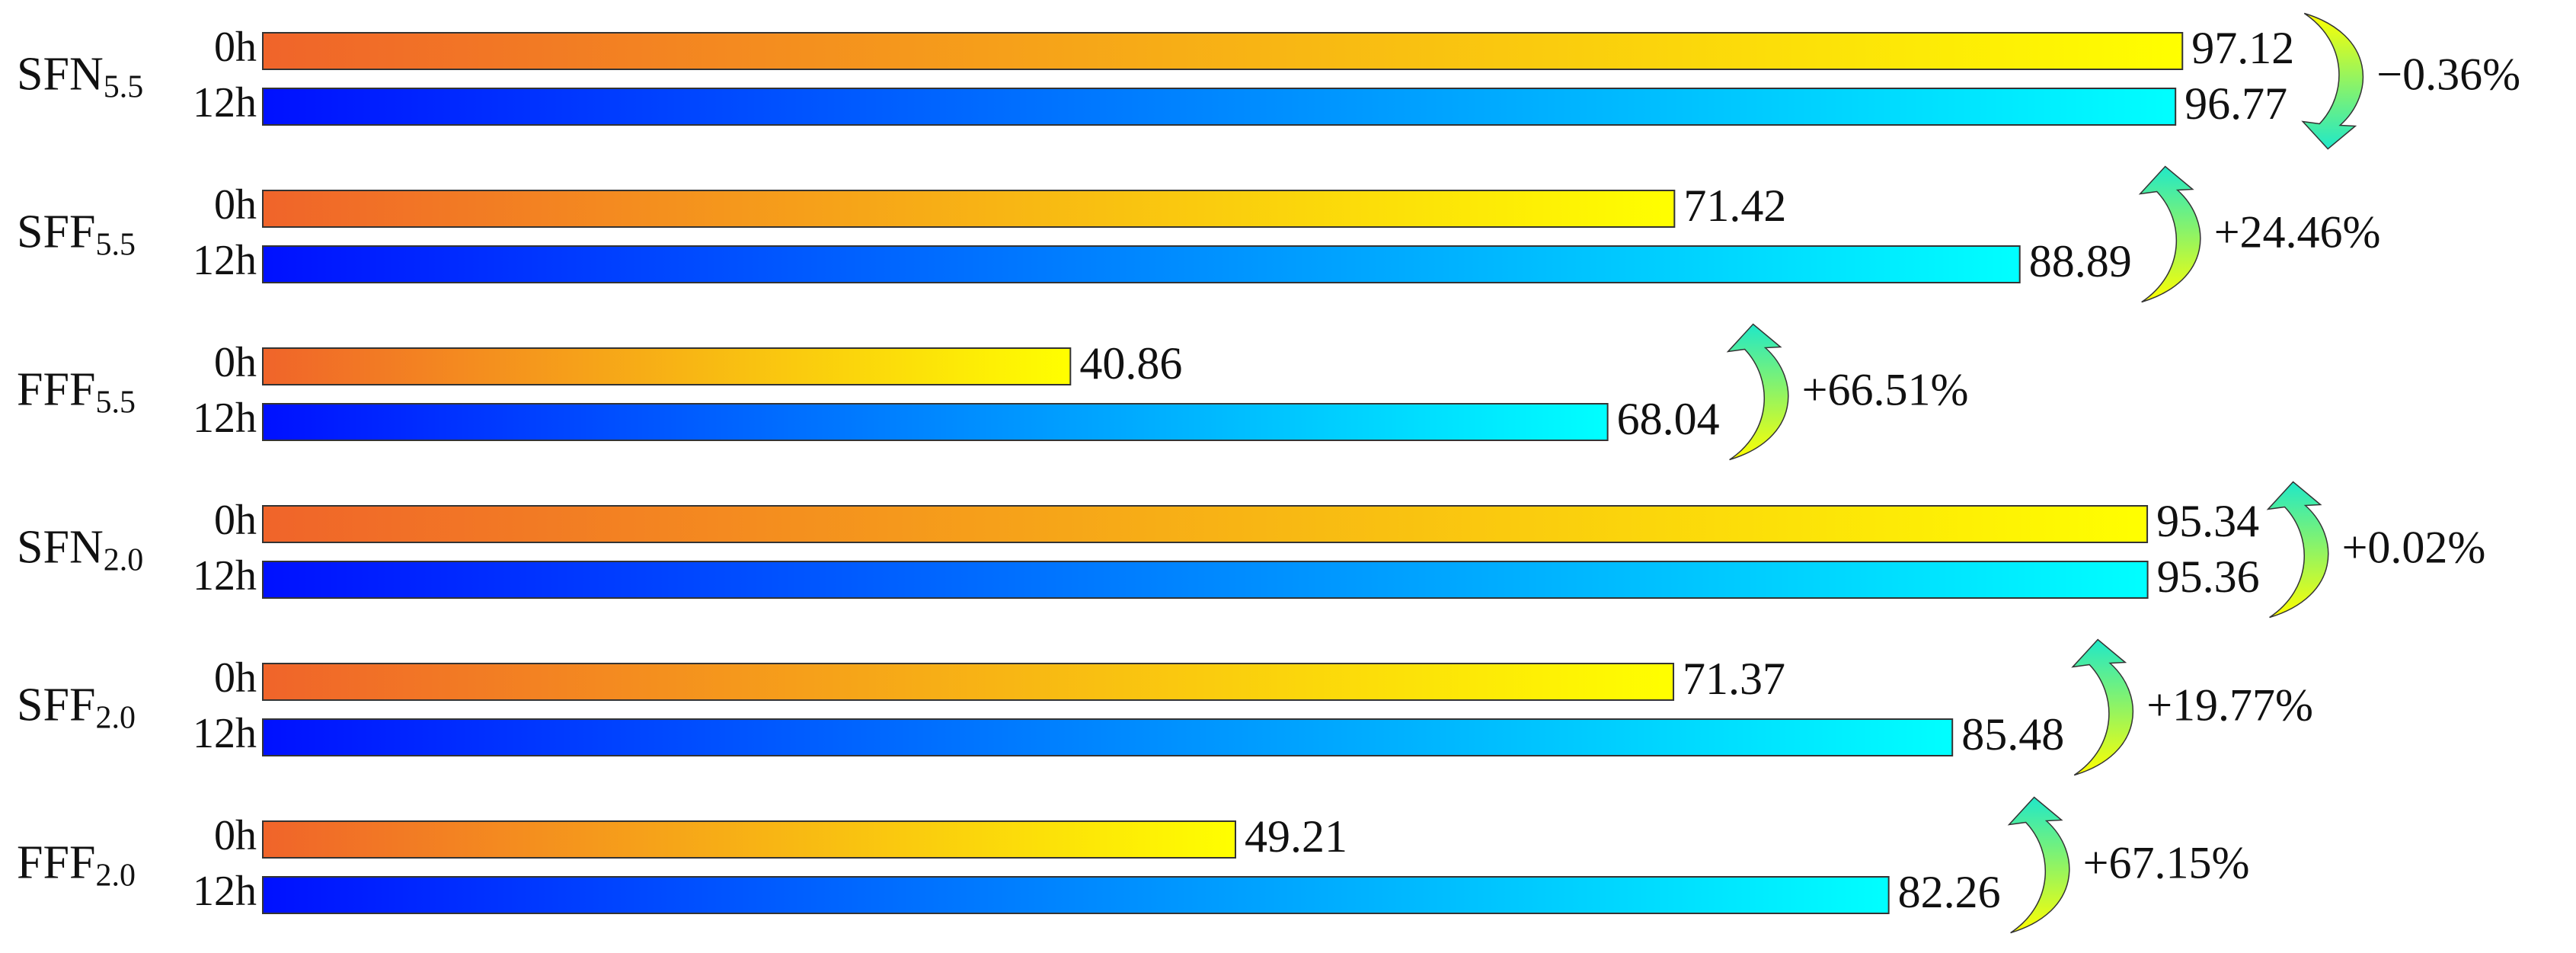 This screenshot has width=2576, height=953. What do you see at coordinates (2414, 547) in the screenshot?
I see `change-label: +0.02%` at bounding box center [2414, 547].